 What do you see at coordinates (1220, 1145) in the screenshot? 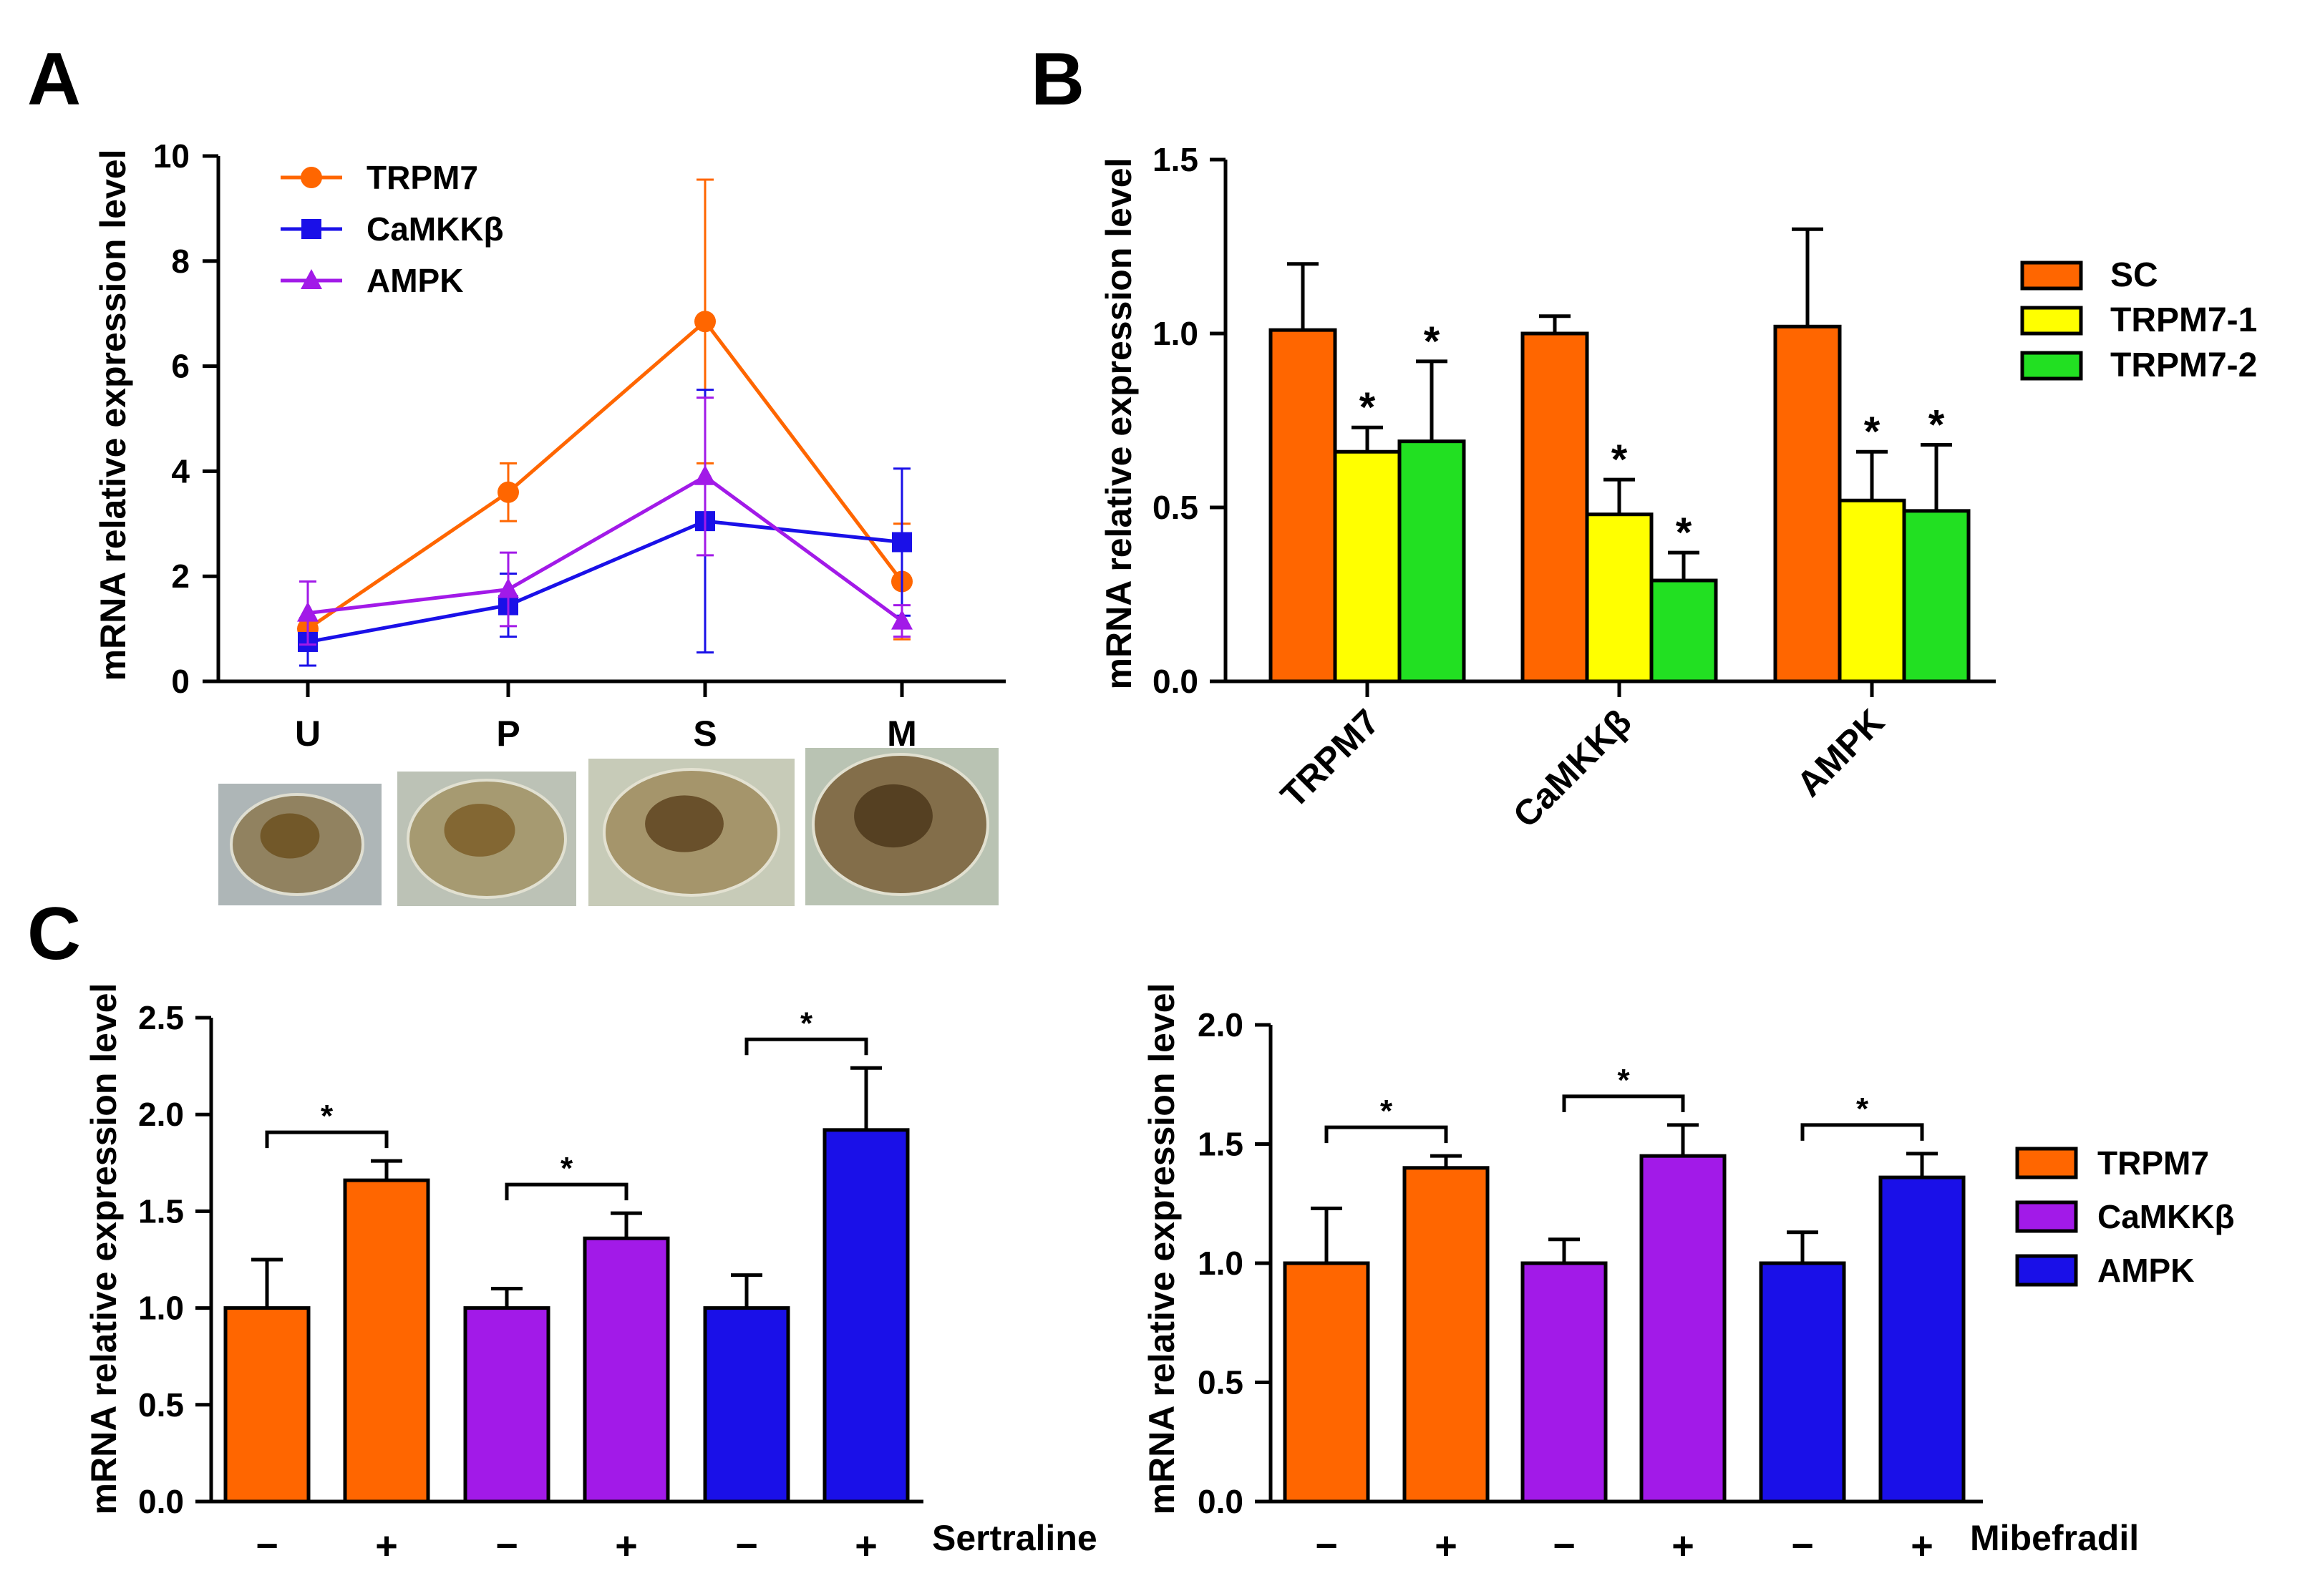
I see `panel-c-right-y-tick-label: 1.5` at bounding box center [1220, 1145].